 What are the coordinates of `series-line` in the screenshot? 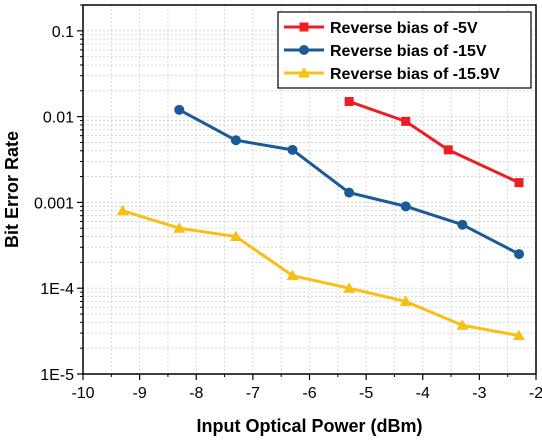 It's located at (434, 142).